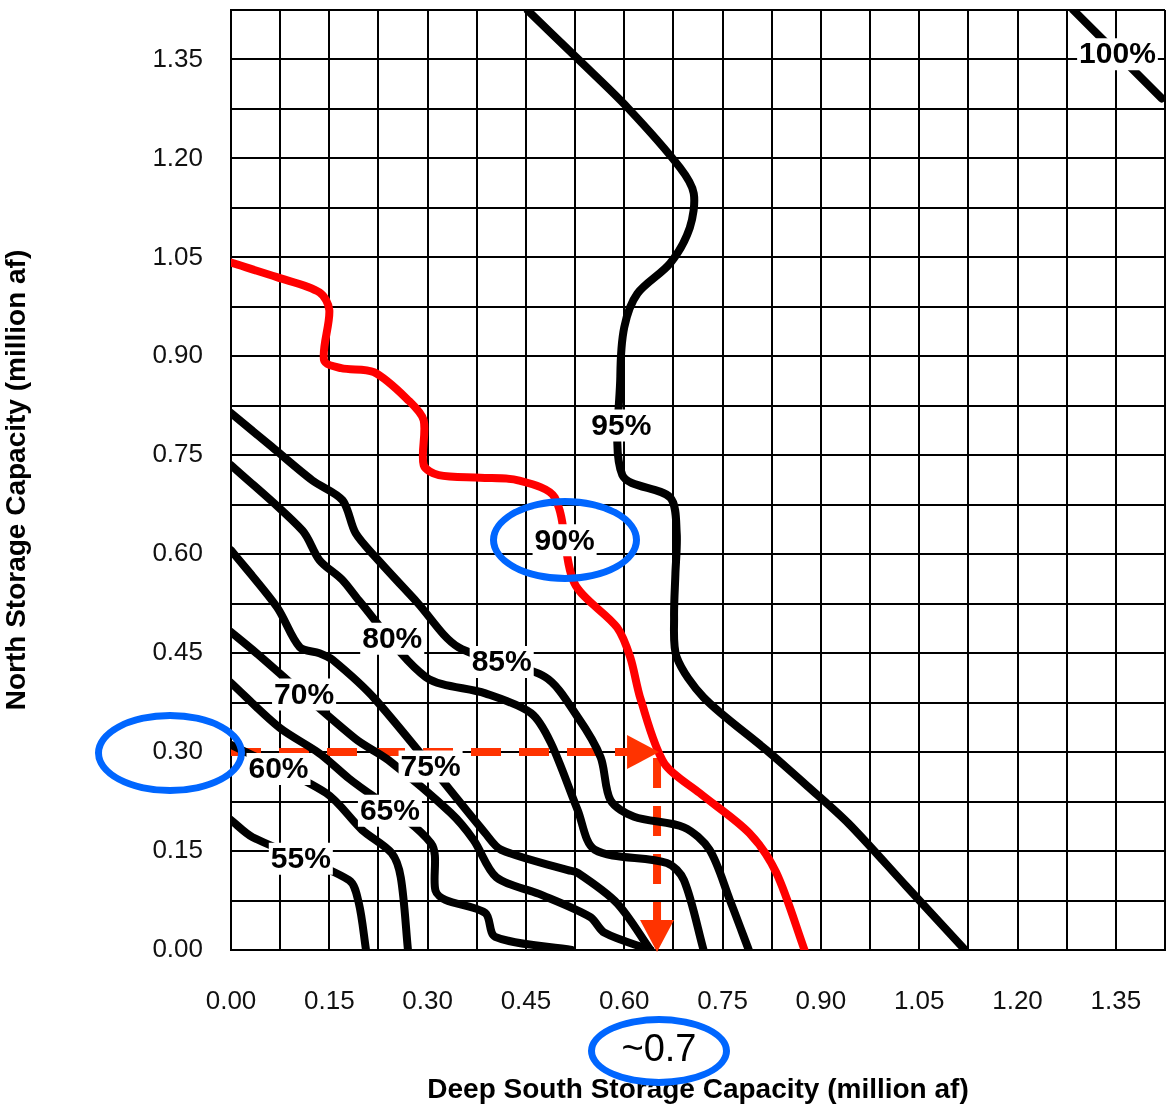 This screenshot has width=1171, height=1111. What do you see at coordinates (919, 999) in the screenshot?
I see `x-tick-label: 1.05` at bounding box center [919, 999].